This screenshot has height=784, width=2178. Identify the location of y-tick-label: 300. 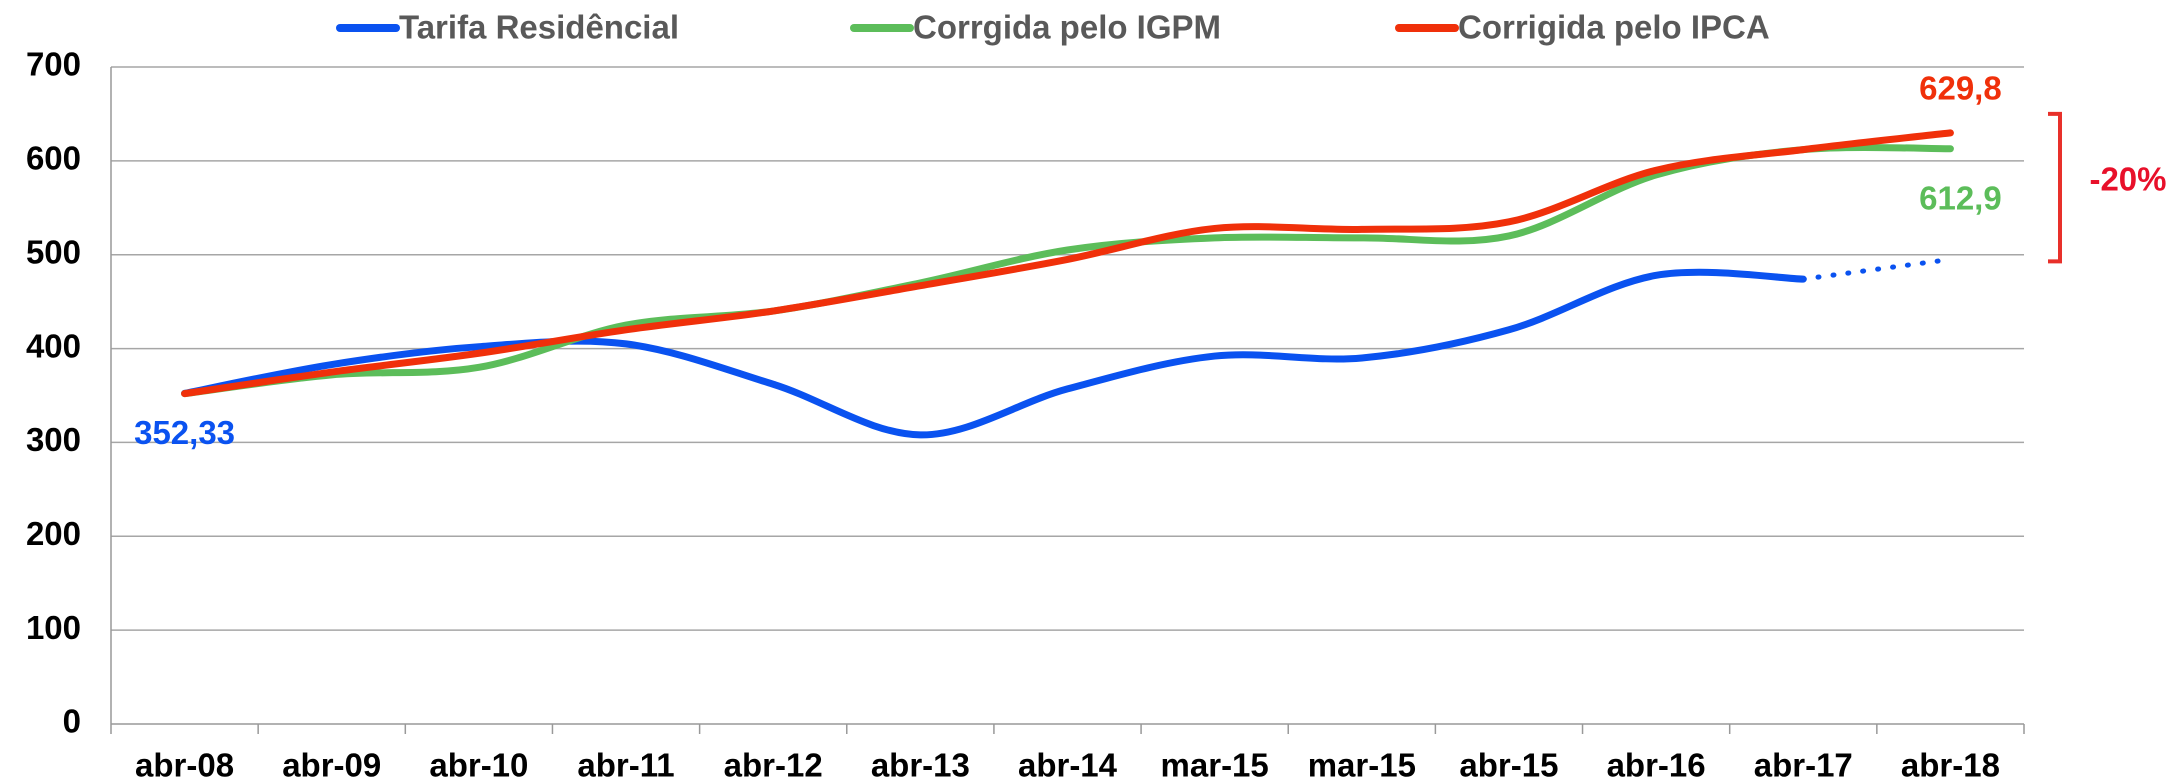
(53, 439).